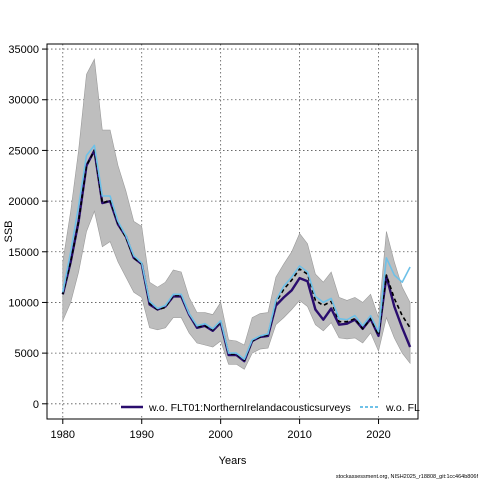 The image size is (480, 480). What do you see at coordinates (23, 151) in the screenshot?
I see `y-tick-label-25000: 25000` at bounding box center [23, 151].